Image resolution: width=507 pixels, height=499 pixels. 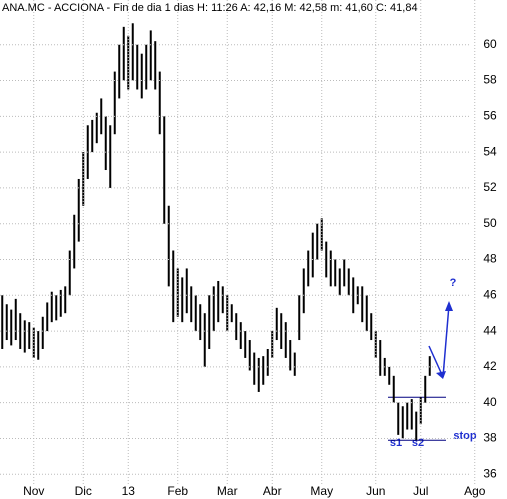 I want to click on y-tick-label: 46, so click(x=490, y=294).